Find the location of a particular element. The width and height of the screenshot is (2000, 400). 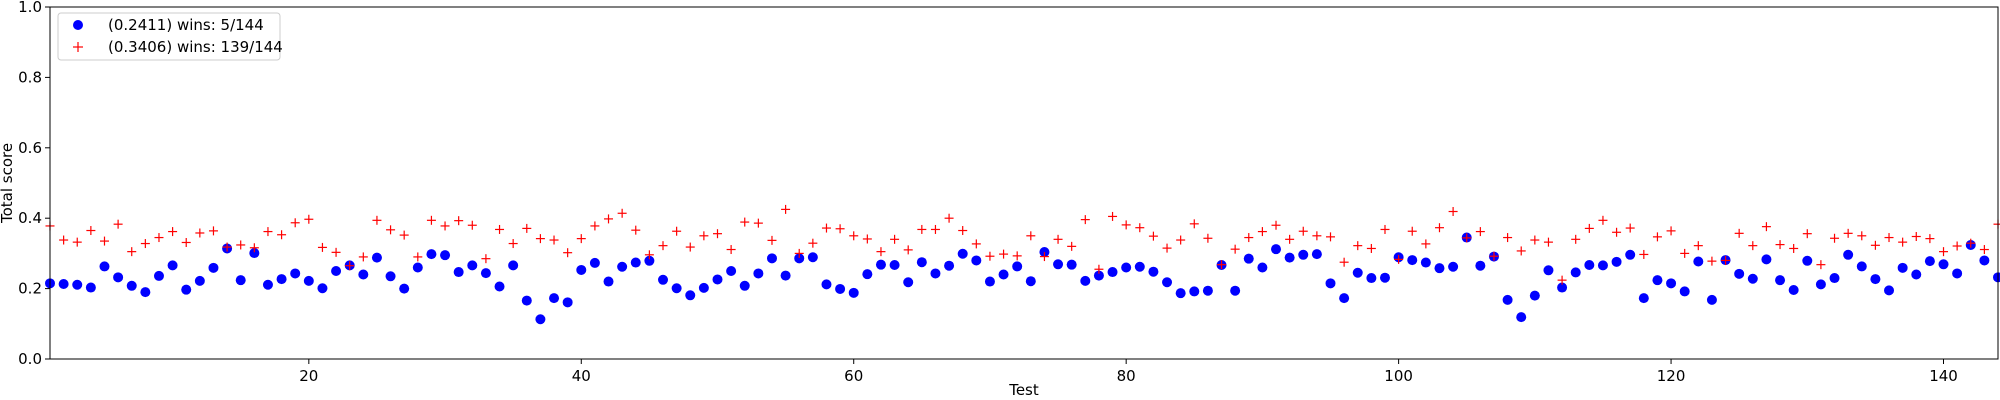

legend-label-series-2: (0.3406) wins: 139/144 is located at coordinates (195, 47).